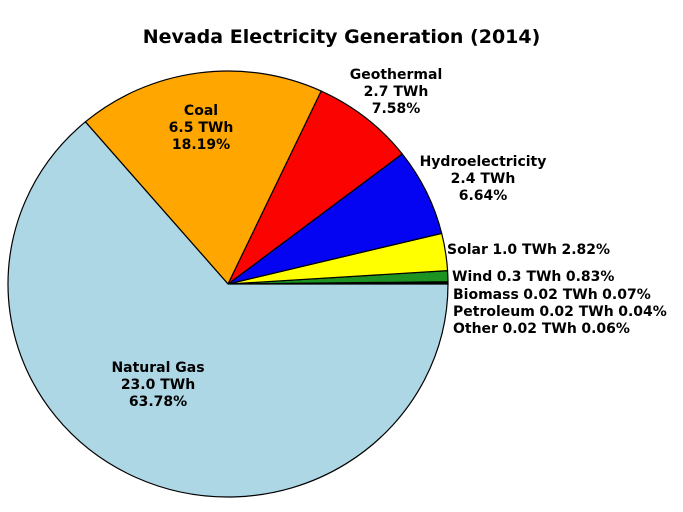 This screenshot has width=683, height=512. Describe the element at coordinates (524, 250) in the screenshot. I see `slice-value: 1.0 TWh` at that location.